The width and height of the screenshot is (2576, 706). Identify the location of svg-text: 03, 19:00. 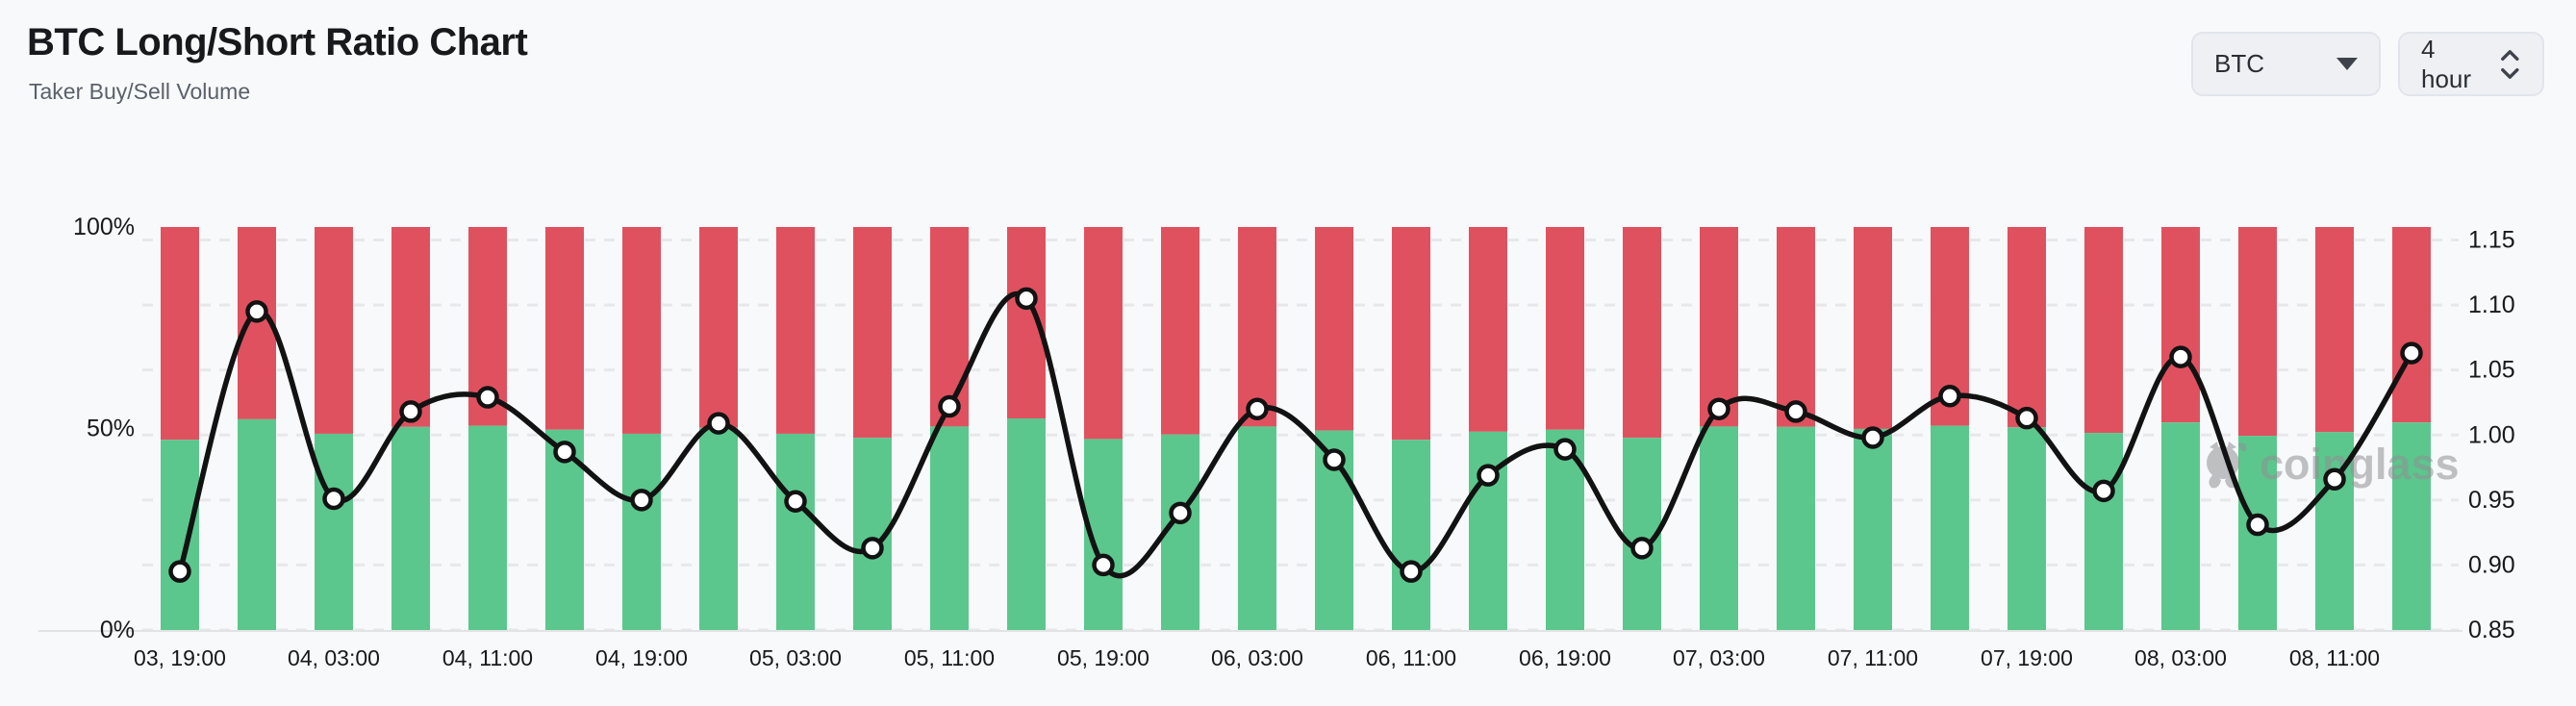
(180, 657).